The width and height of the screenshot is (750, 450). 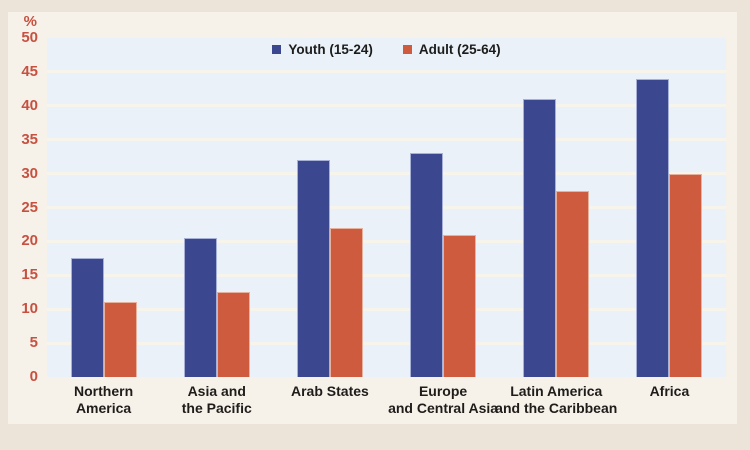 What do you see at coordinates (29, 309) in the screenshot?
I see `y-tick-label-10: 10` at bounding box center [29, 309].